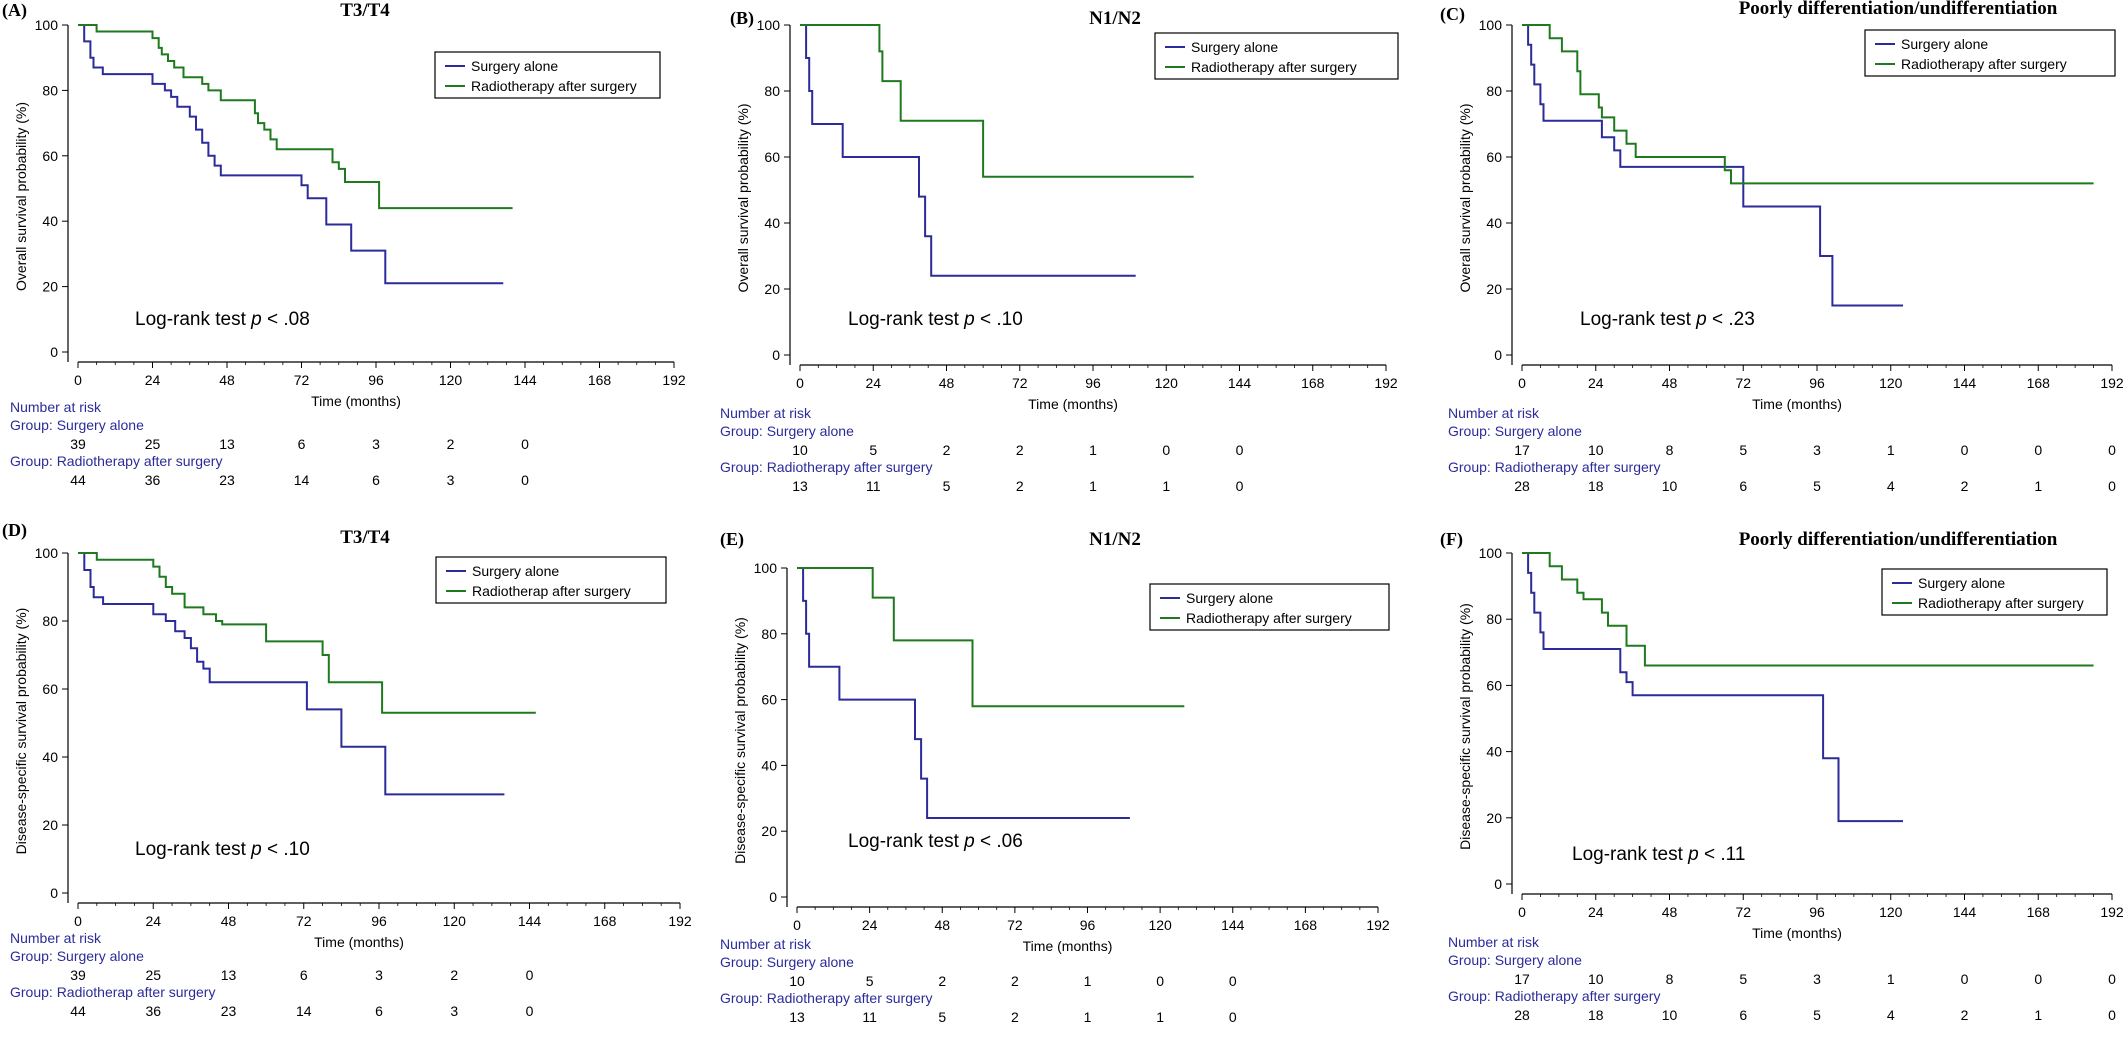 The width and height of the screenshot is (2128, 1038). What do you see at coordinates (1898, 9) in the screenshot?
I see `chart-title: Poorly differentiation/undifferentiation` at bounding box center [1898, 9].